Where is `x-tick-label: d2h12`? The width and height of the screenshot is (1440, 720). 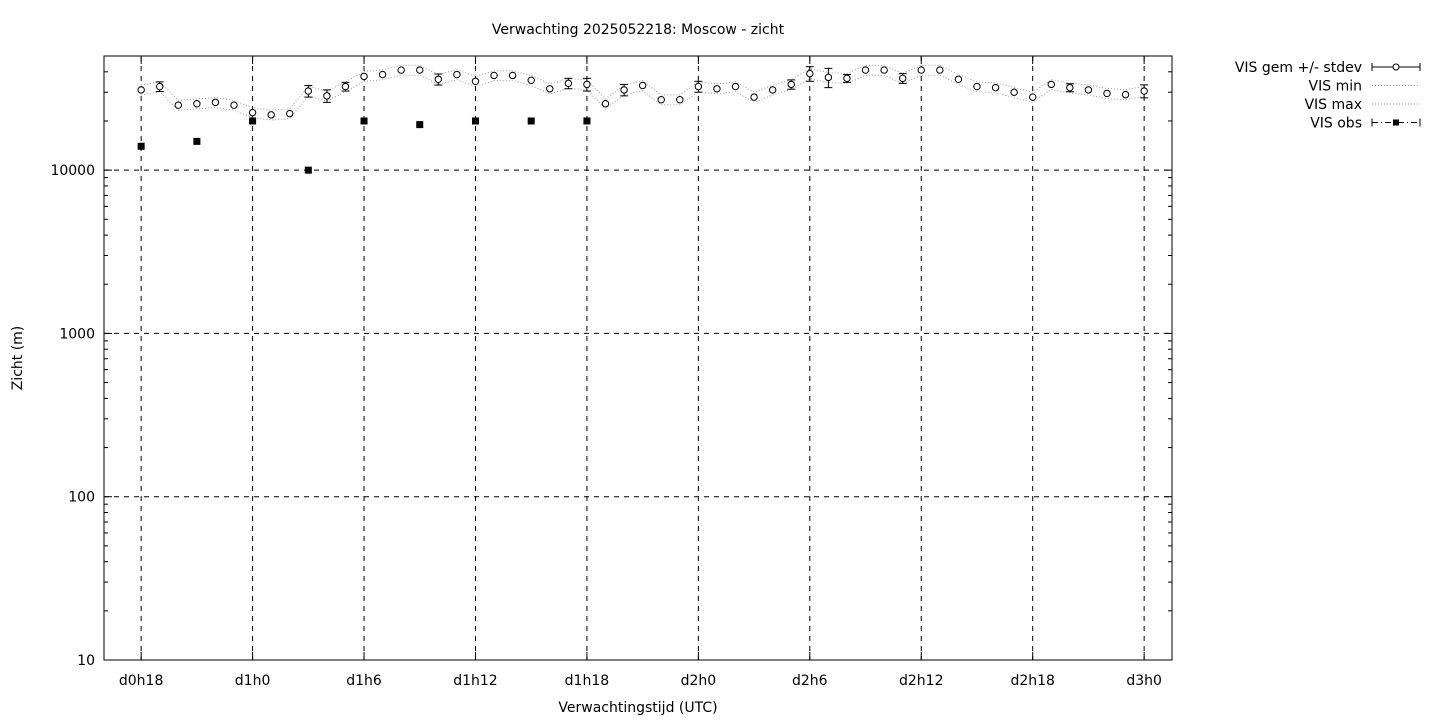 x-tick-label: d2h12 is located at coordinates (921, 681).